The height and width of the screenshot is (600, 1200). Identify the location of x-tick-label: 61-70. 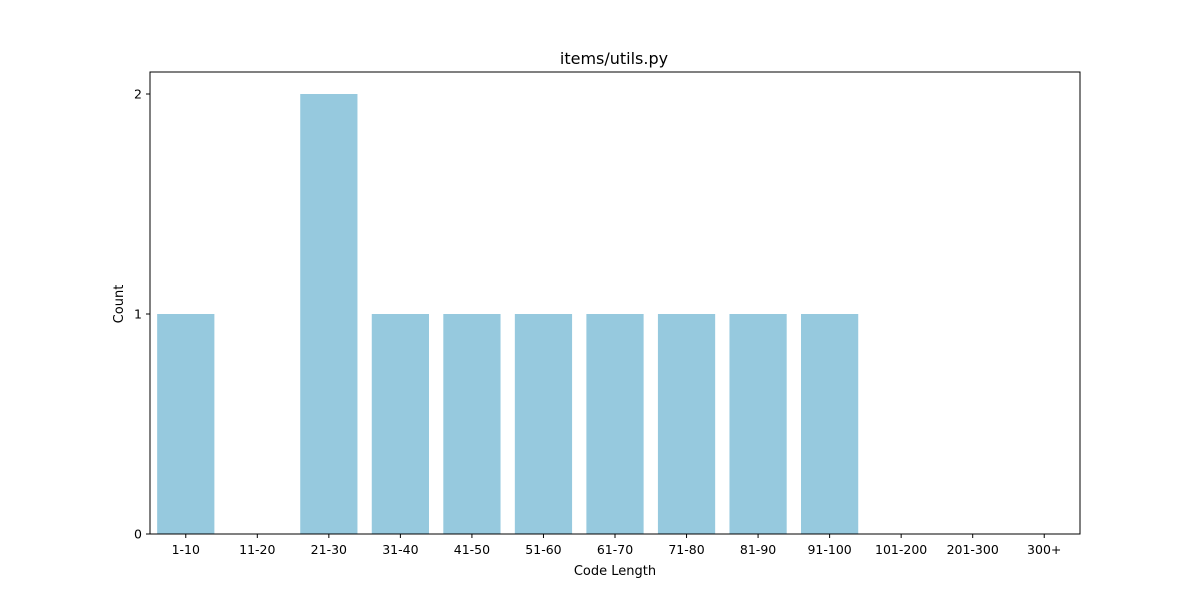
(615, 549).